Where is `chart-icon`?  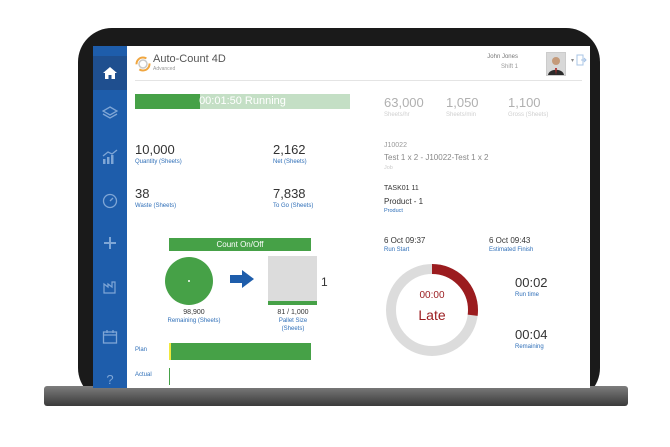 chart-icon is located at coordinates (110, 156).